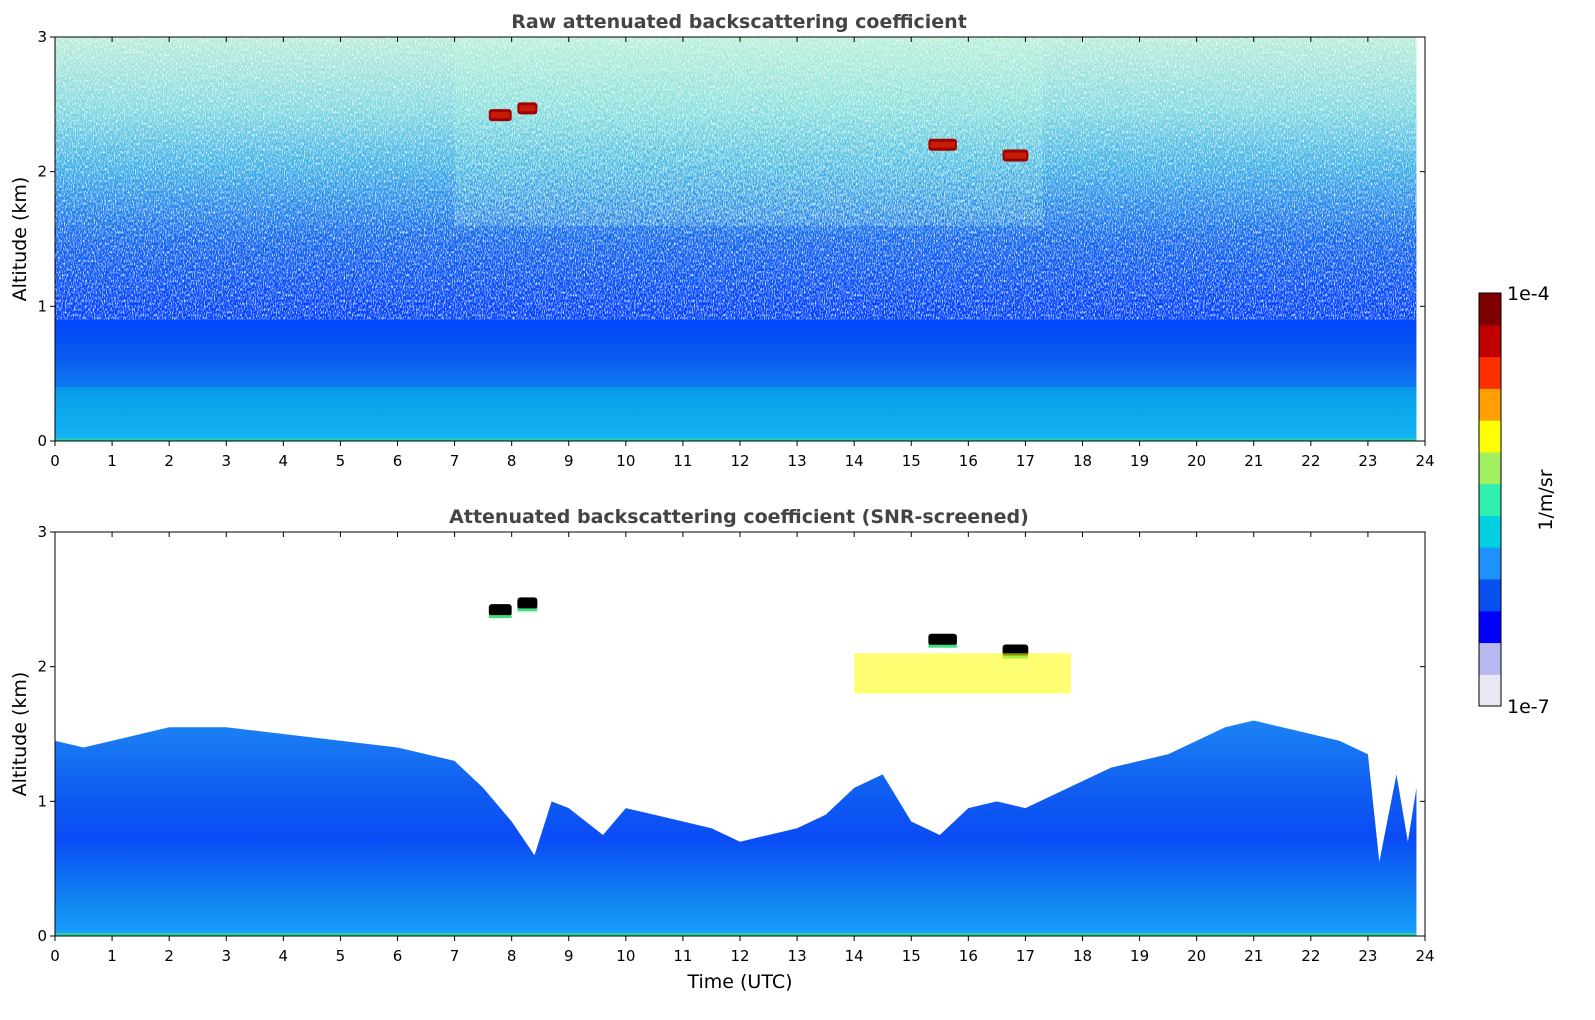 The image size is (1595, 1020). What do you see at coordinates (20, 734) in the screenshot?
I see `bottom-panel-ylabel: Altitude (km)` at bounding box center [20, 734].